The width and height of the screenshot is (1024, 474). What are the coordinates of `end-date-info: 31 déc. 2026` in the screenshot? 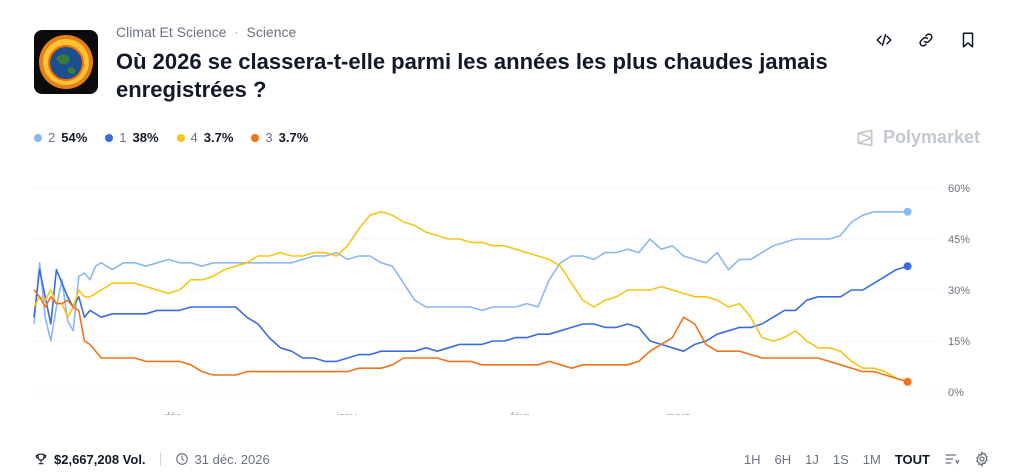 It's located at (222, 459).